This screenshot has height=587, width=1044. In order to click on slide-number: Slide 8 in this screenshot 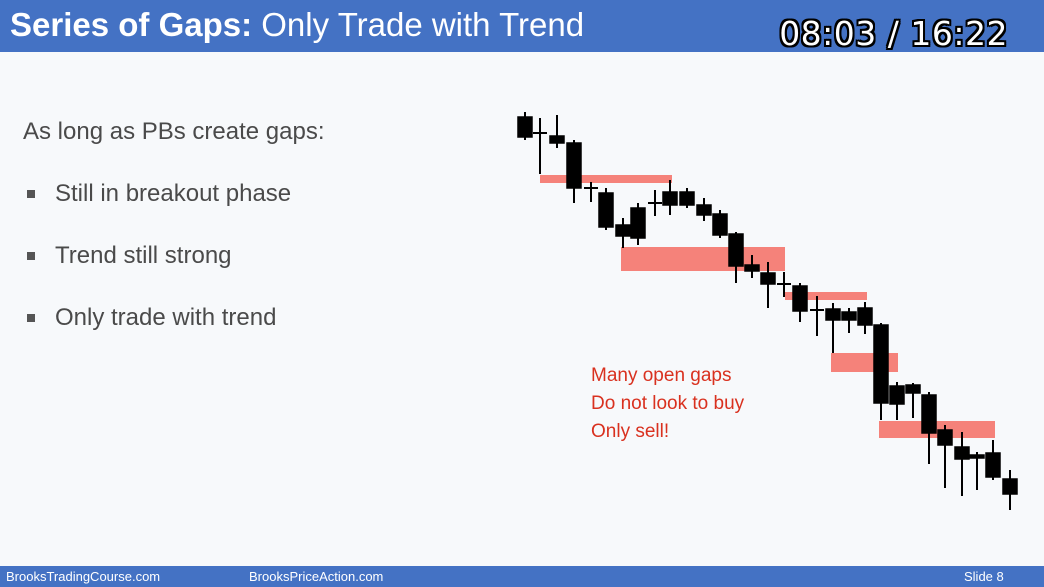, I will do `click(984, 576)`.